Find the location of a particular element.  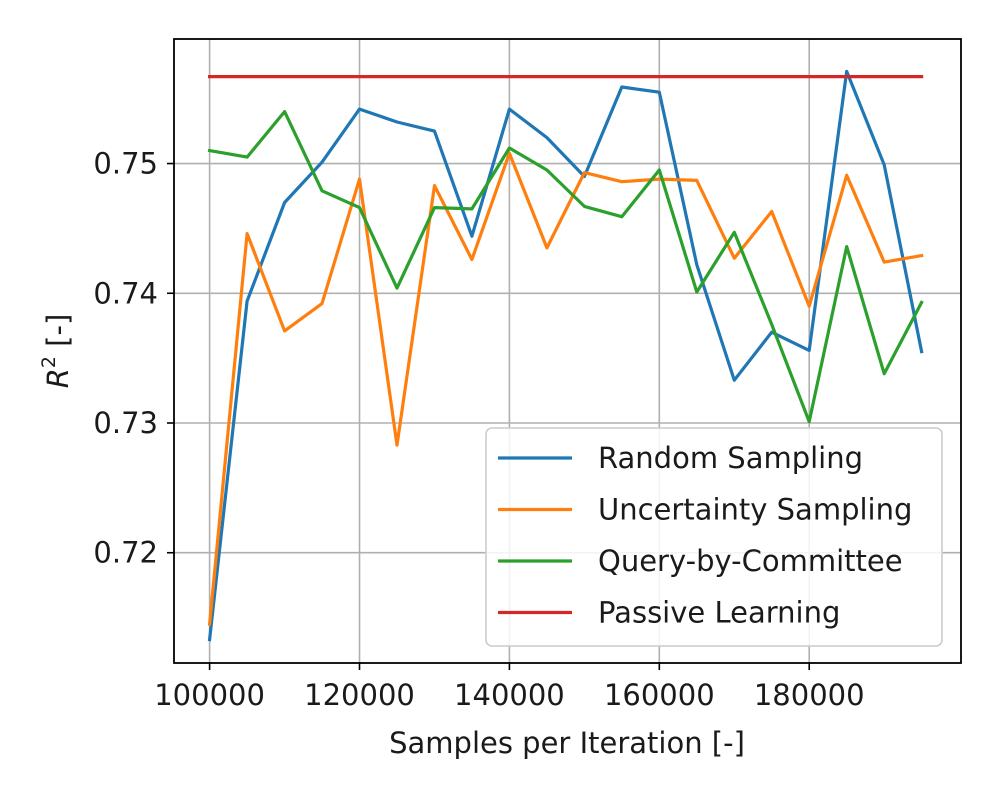

legend-label-query-by-committee: Query-by-Committee is located at coordinates (750, 561).